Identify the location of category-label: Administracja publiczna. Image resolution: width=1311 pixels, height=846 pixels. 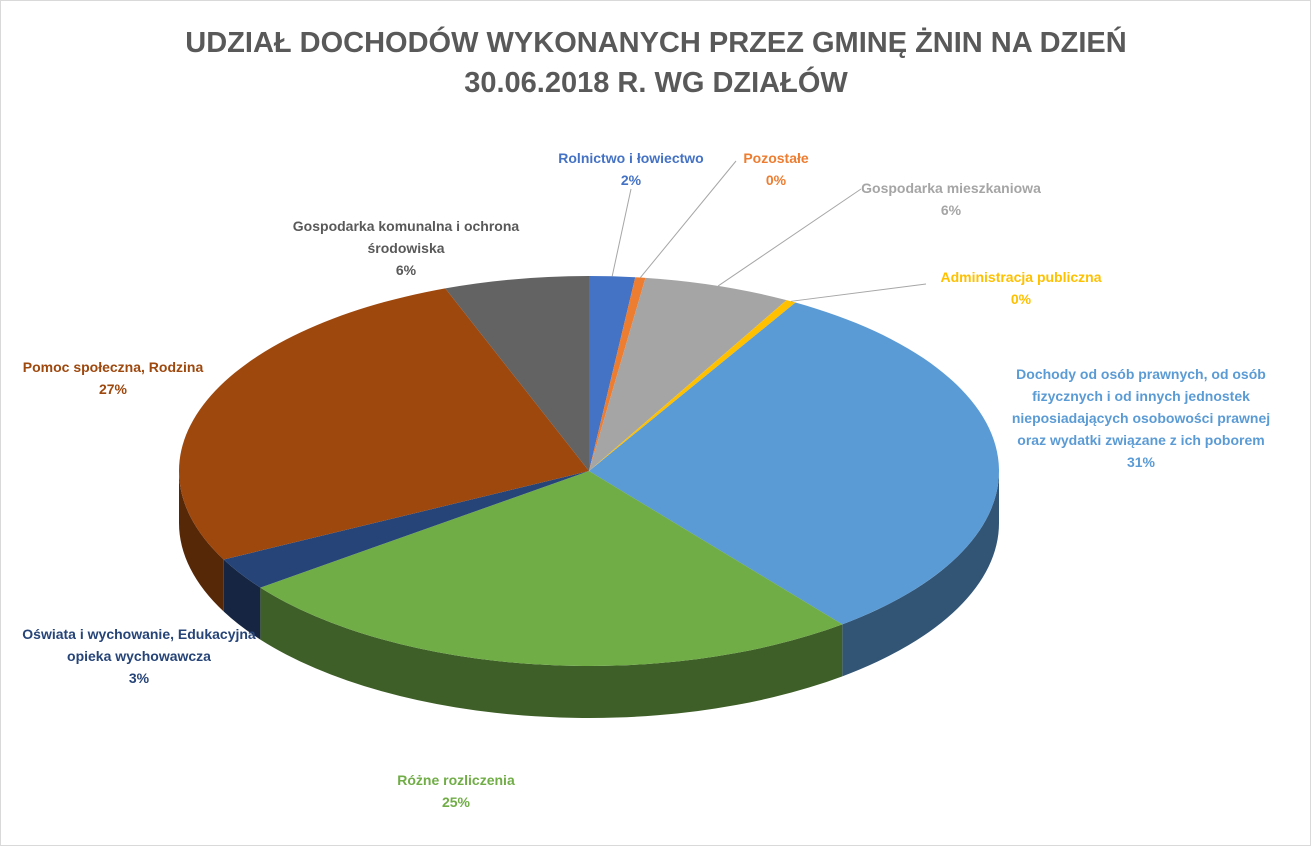
(1021, 277).